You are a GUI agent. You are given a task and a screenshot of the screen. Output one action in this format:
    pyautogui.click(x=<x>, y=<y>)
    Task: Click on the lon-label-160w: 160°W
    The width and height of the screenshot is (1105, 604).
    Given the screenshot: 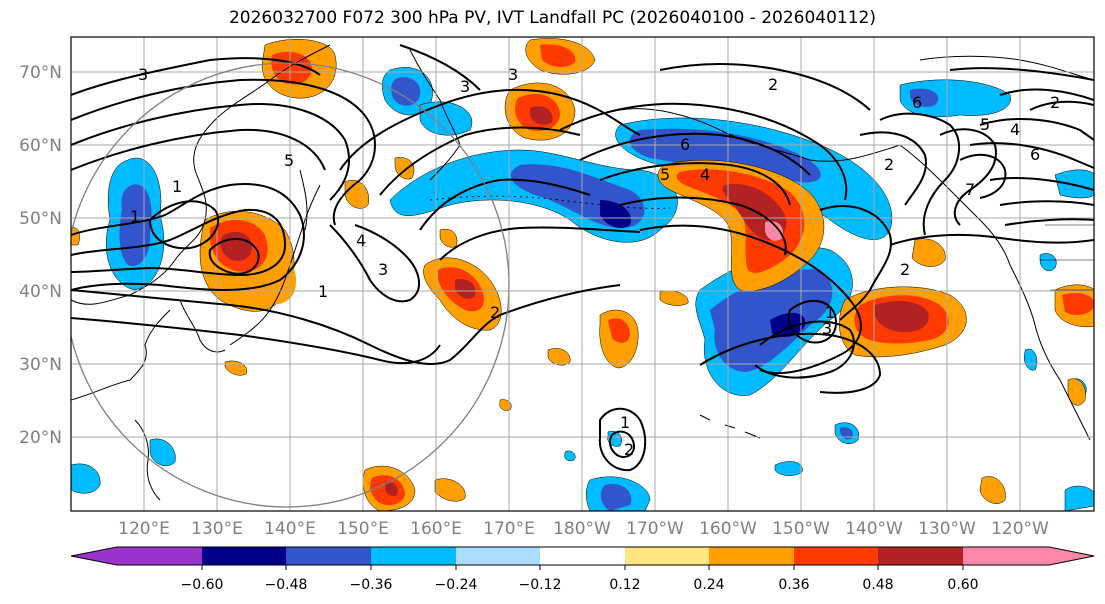 What is the action you would take?
    pyautogui.click(x=728, y=529)
    